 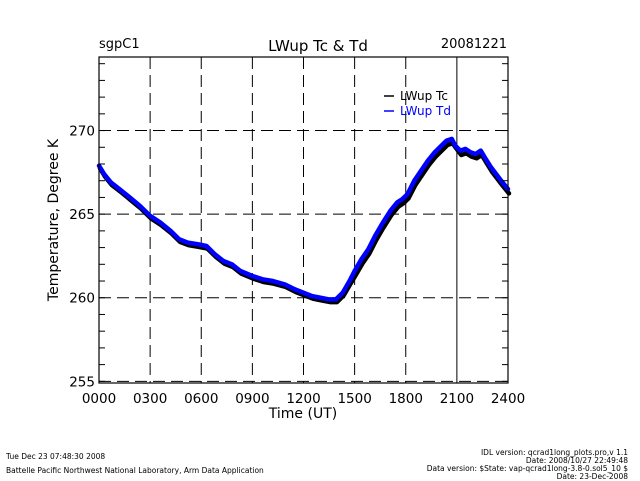 I want to click on legend-label-tc: LWup Tc, so click(x=424, y=96).